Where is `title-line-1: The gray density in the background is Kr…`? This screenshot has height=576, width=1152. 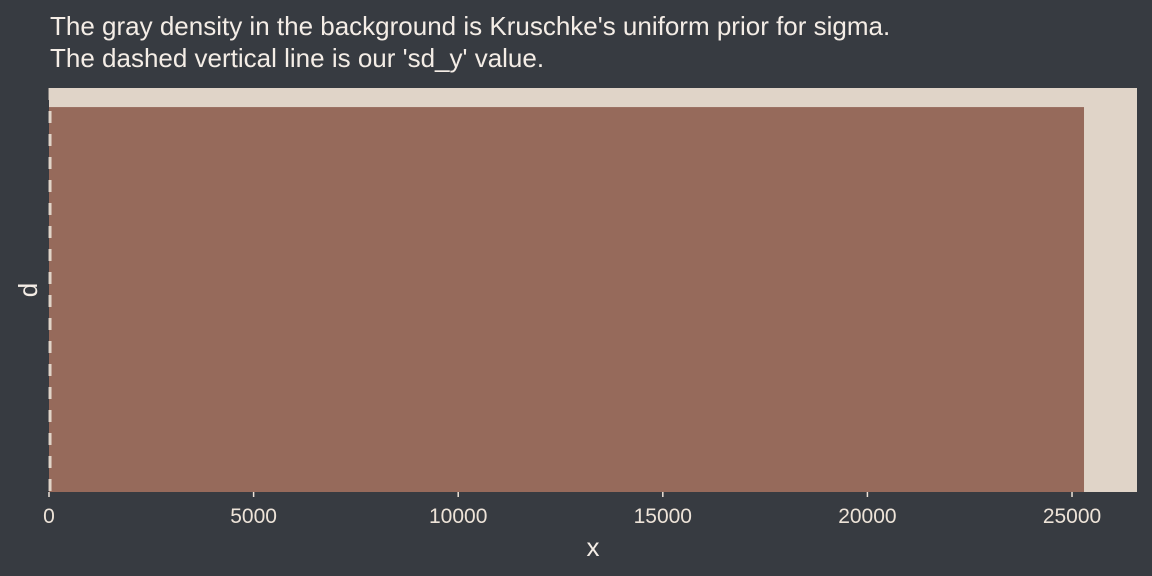 title-line-1: The gray density in the background is Kr… is located at coordinates (470, 26).